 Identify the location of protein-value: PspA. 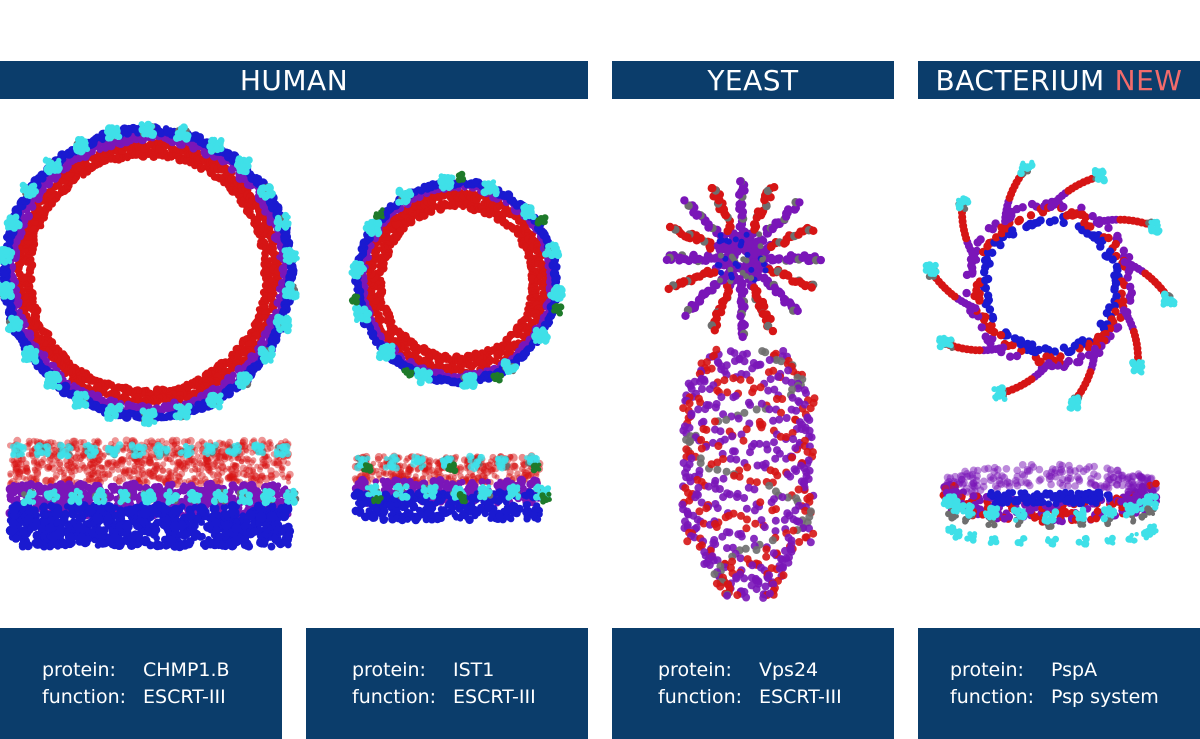
(1074, 670).